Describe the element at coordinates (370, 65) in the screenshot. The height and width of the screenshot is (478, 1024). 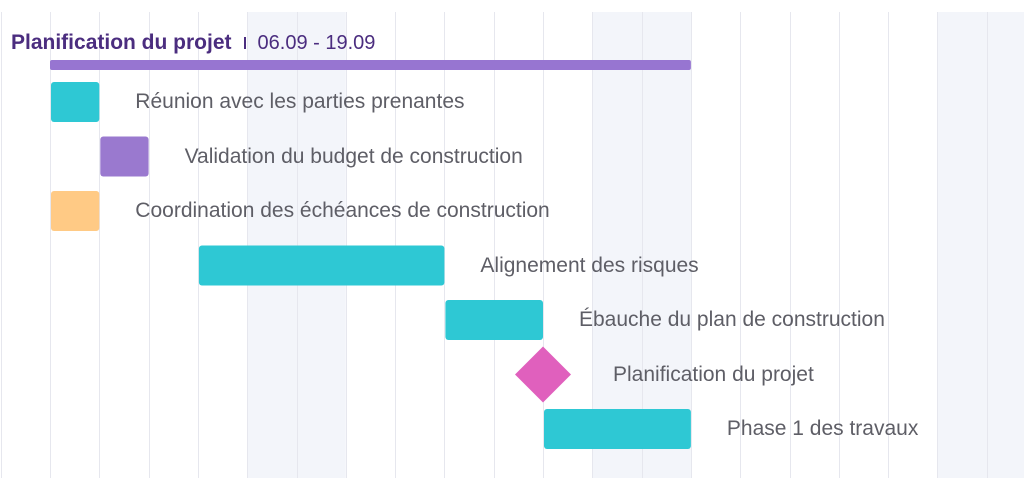
I see `summary-bar` at that location.